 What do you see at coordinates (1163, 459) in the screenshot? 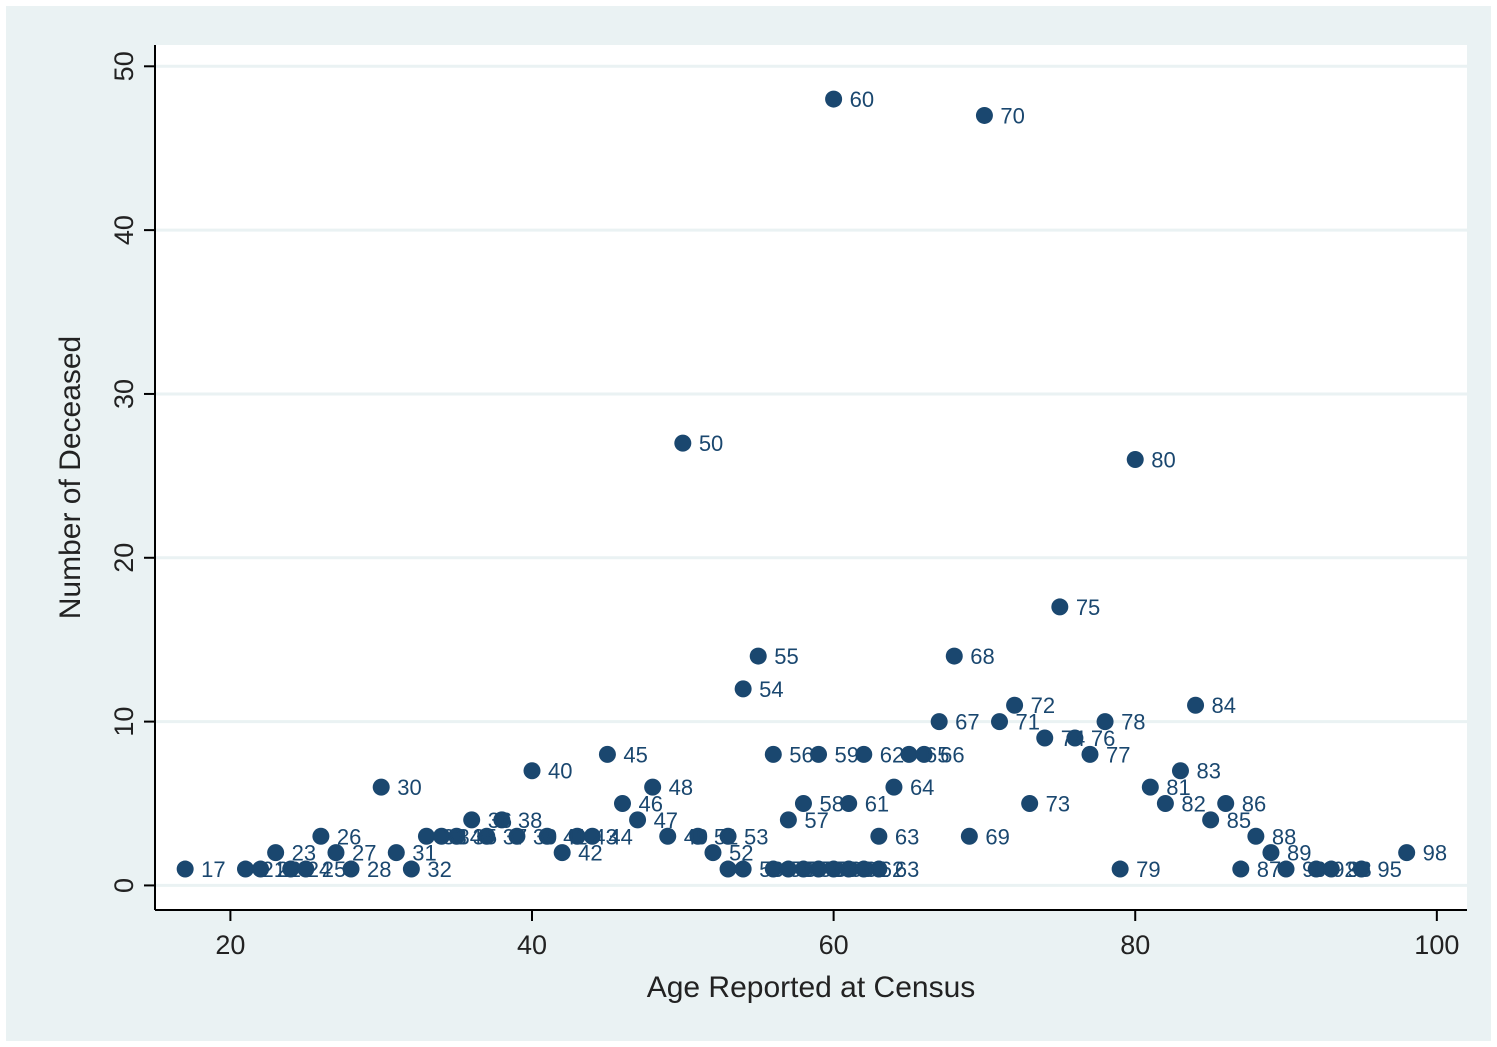
I see `point-label: 80` at bounding box center [1163, 459].